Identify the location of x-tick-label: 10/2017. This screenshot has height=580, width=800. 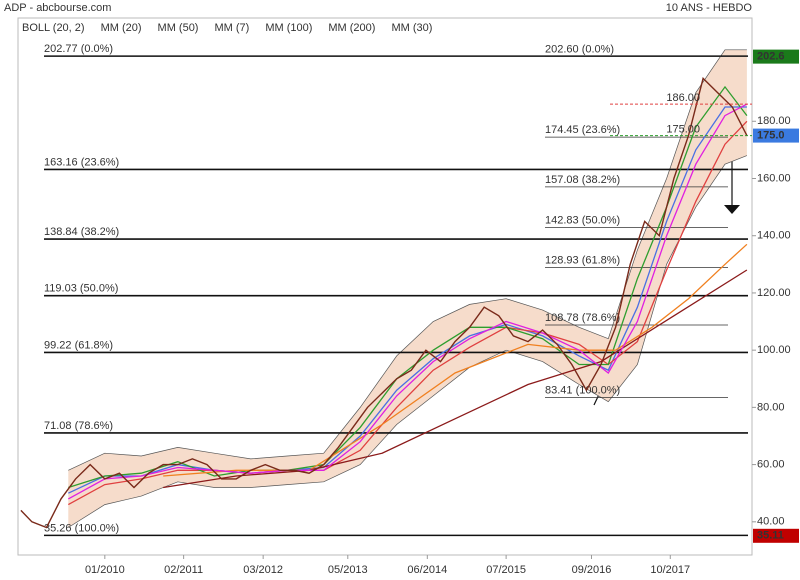
(670, 570).